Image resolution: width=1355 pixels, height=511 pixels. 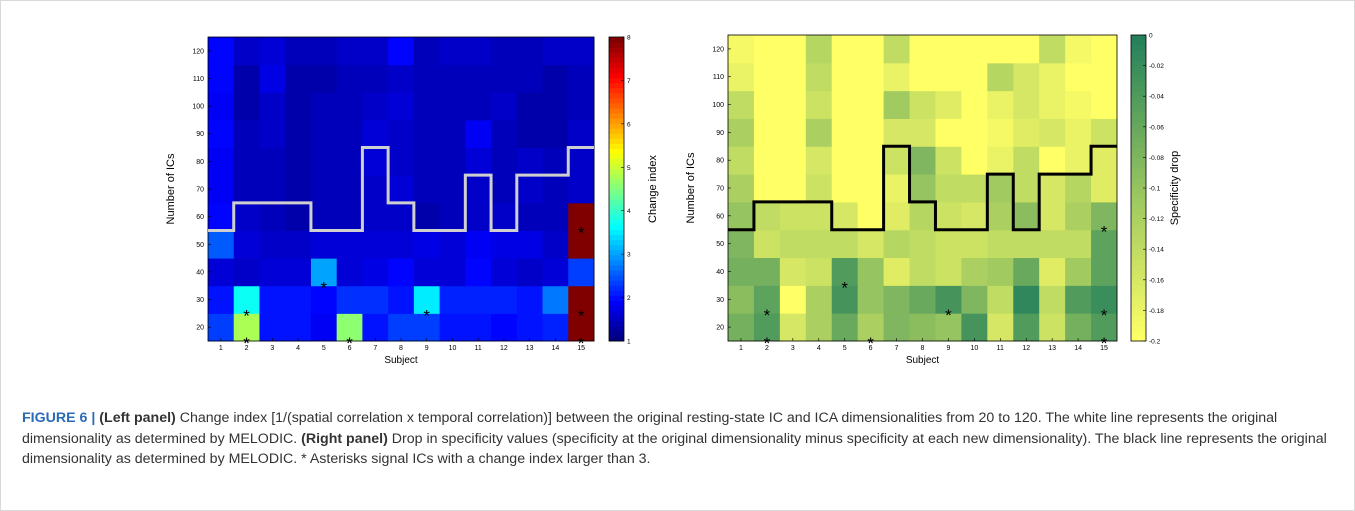 What do you see at coordinates (629, 211) in the screenshot?
I see `colorbar-tick-label: 4` at bounding box center [629, 211].